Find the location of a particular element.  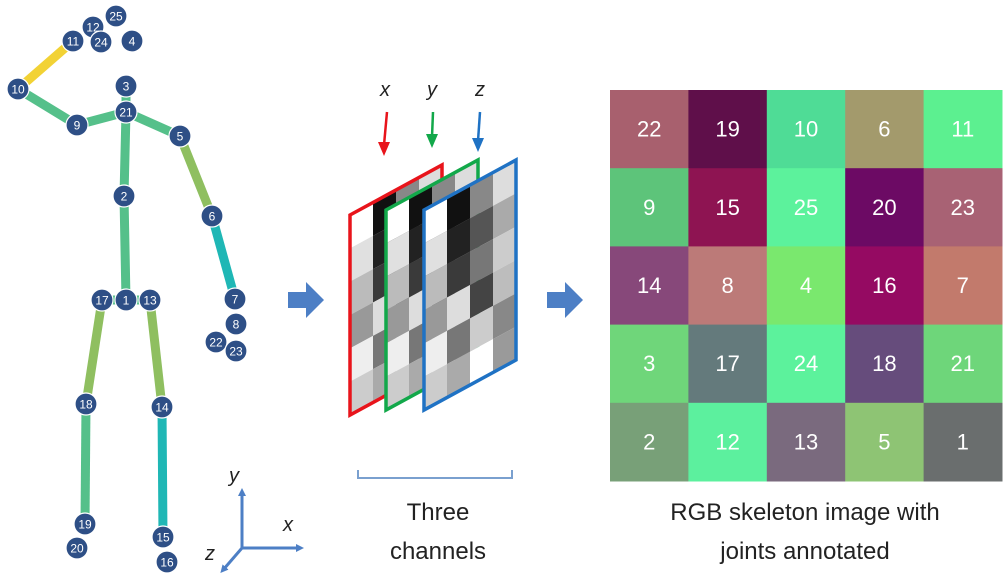

joint-label: 13 is located at coordinates (150, 301).